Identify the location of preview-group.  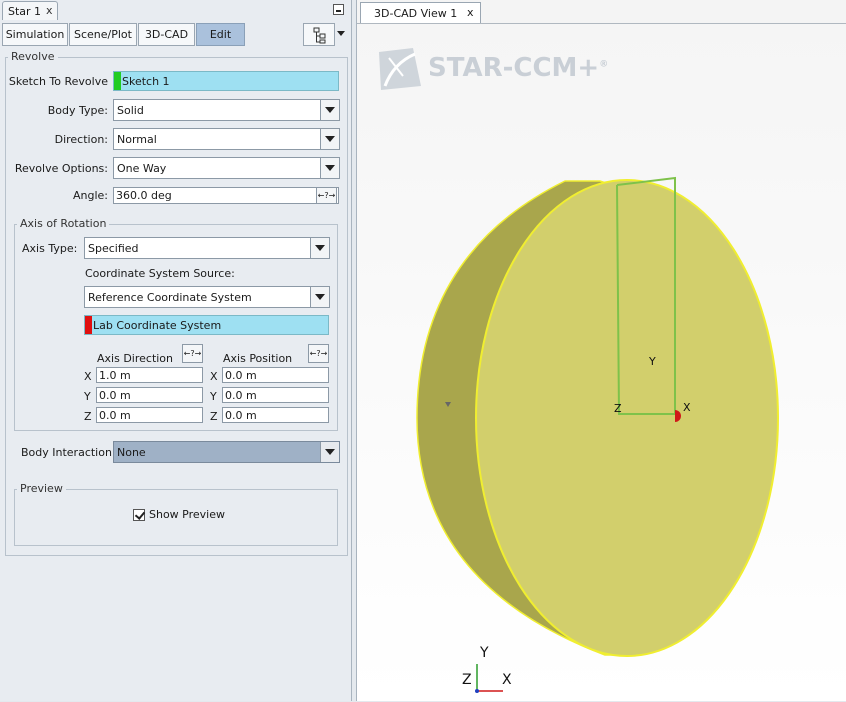
(176, 517).